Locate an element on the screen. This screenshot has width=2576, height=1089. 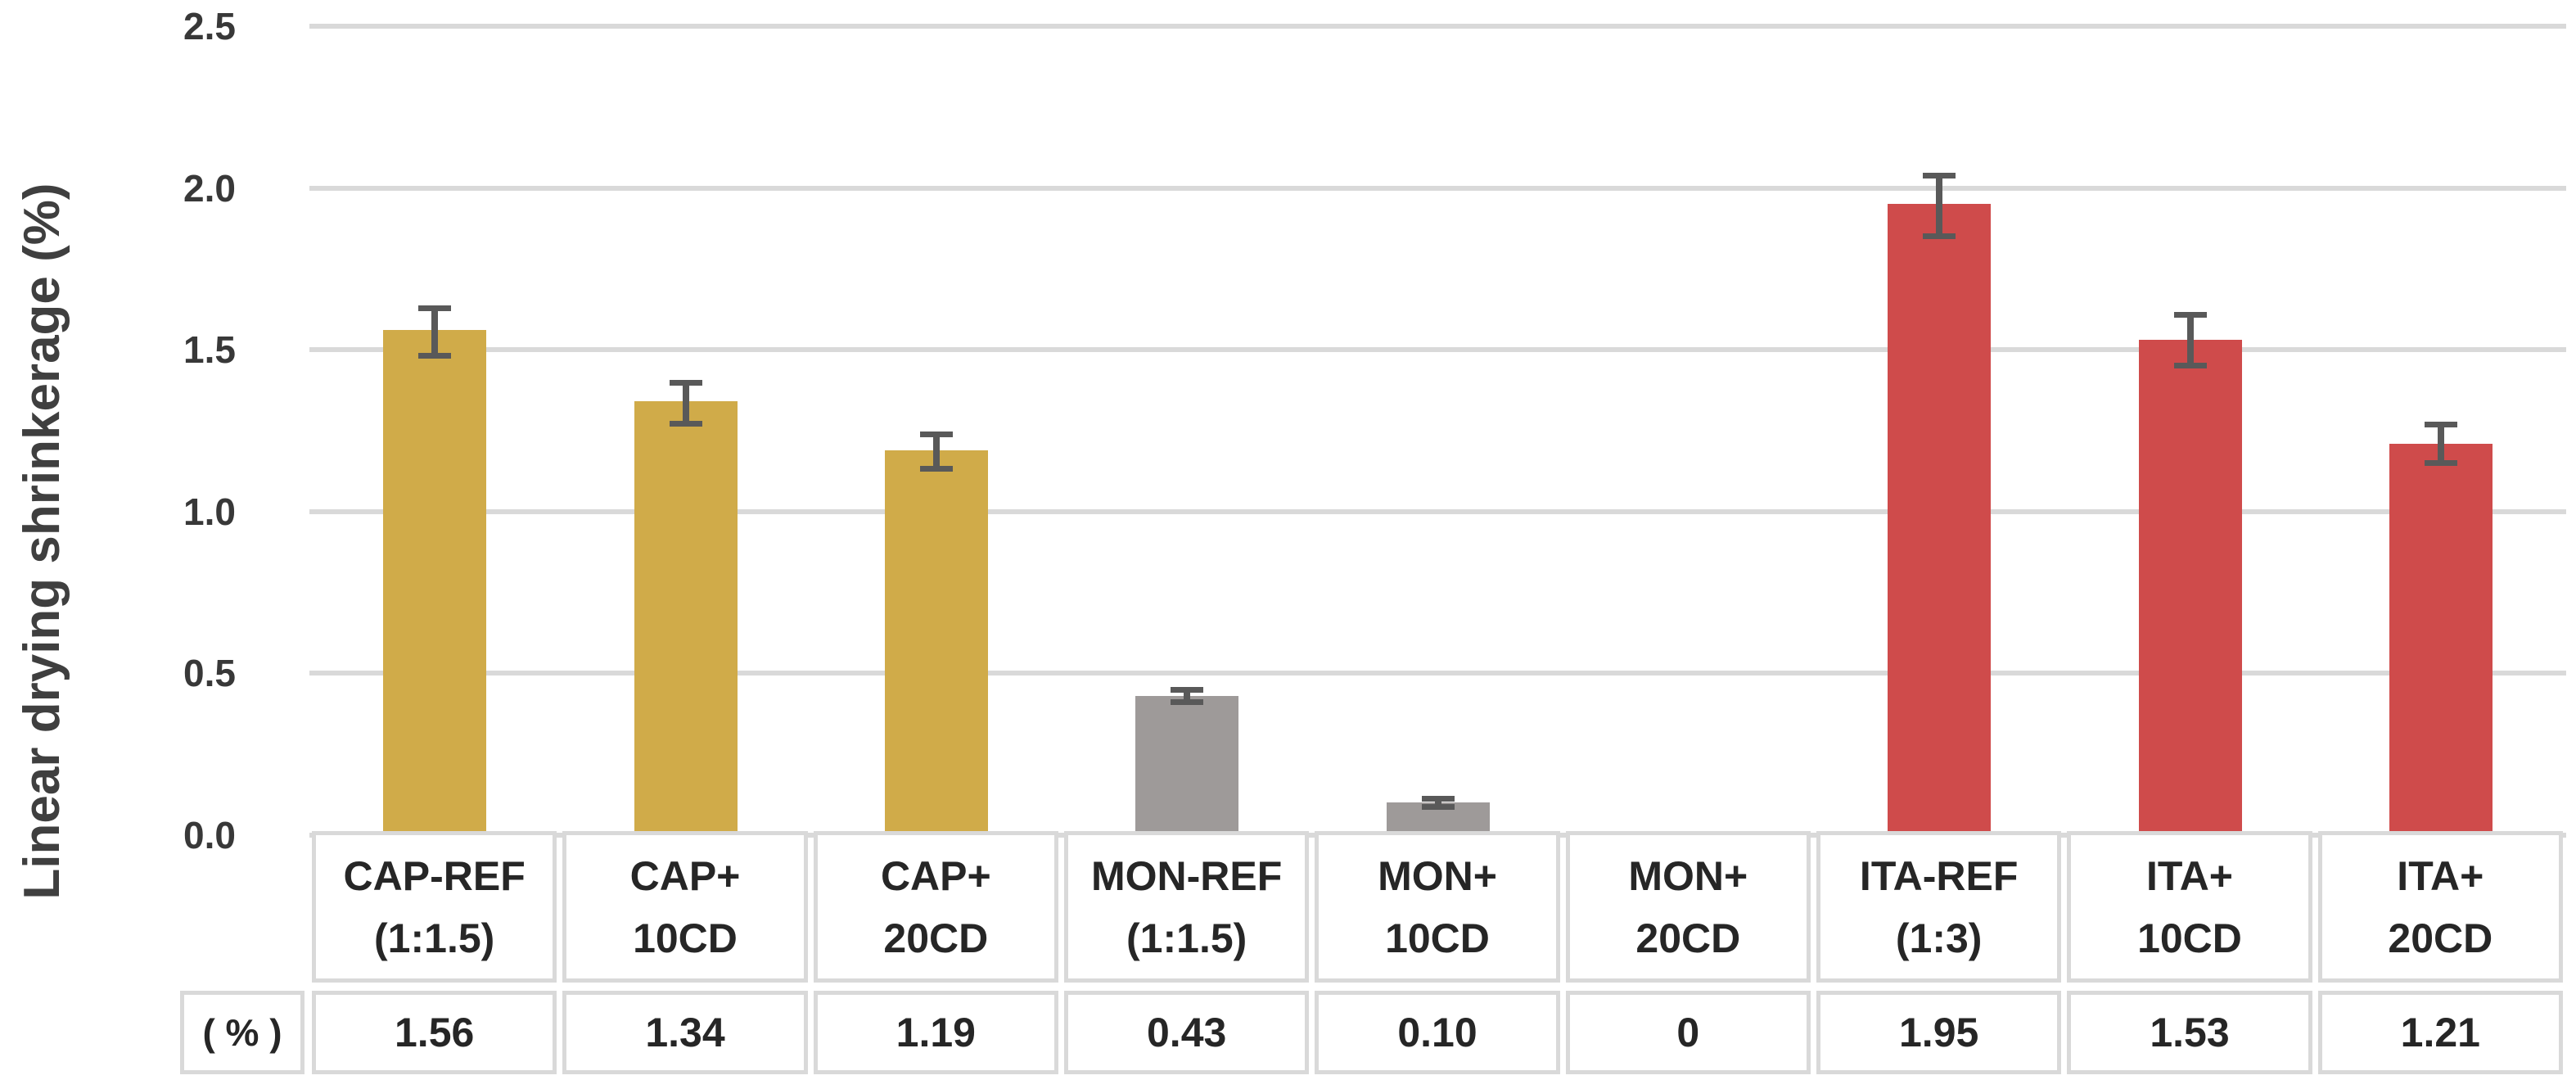
value-label: 0.43 is located at coordinates (1187, 1032).